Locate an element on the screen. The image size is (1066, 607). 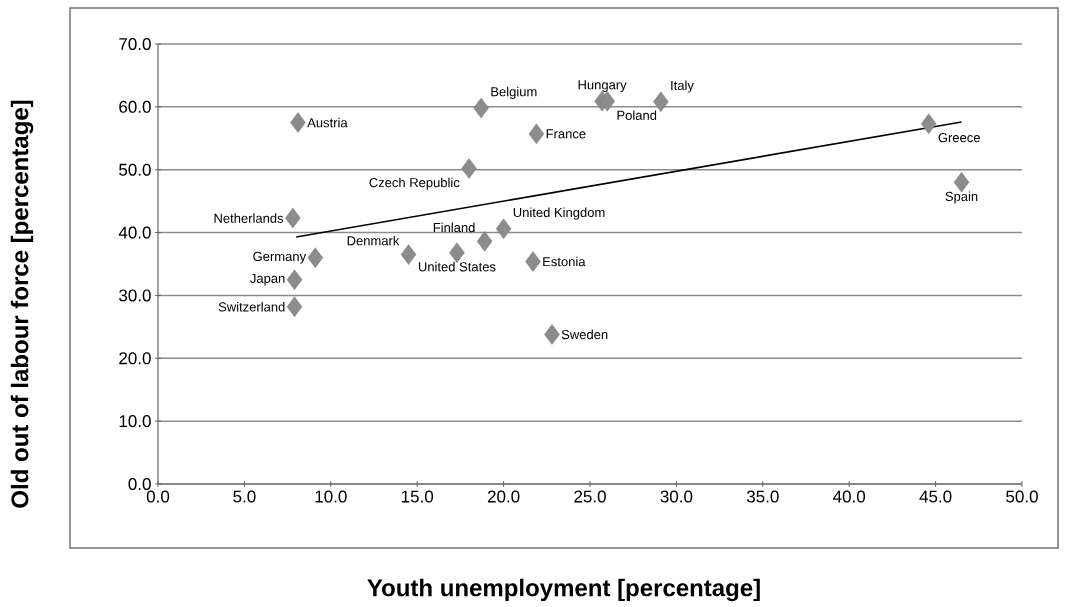
annotation: Greece is located at coordinates (959, 138).